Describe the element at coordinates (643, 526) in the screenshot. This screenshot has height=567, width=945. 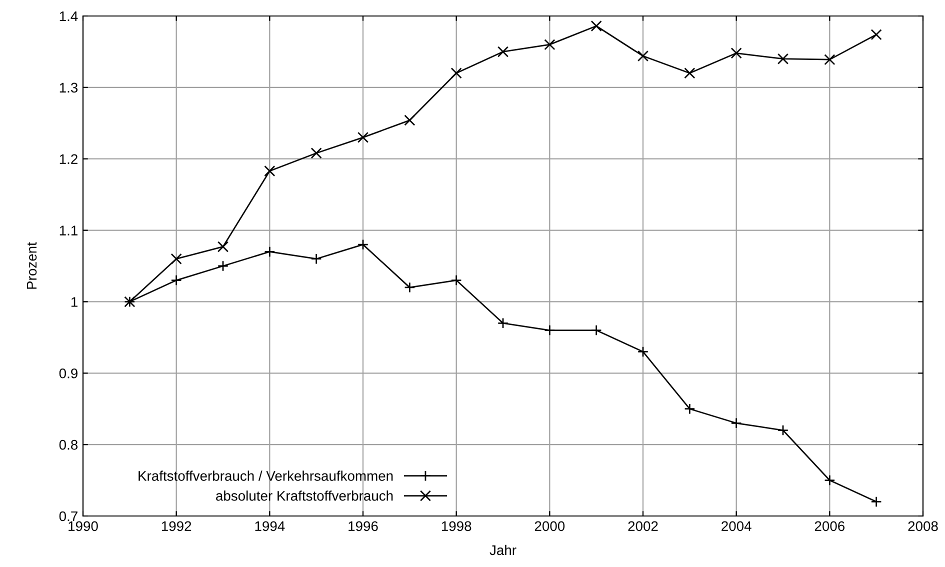
I see `x-tick-label: 2002` at that location.